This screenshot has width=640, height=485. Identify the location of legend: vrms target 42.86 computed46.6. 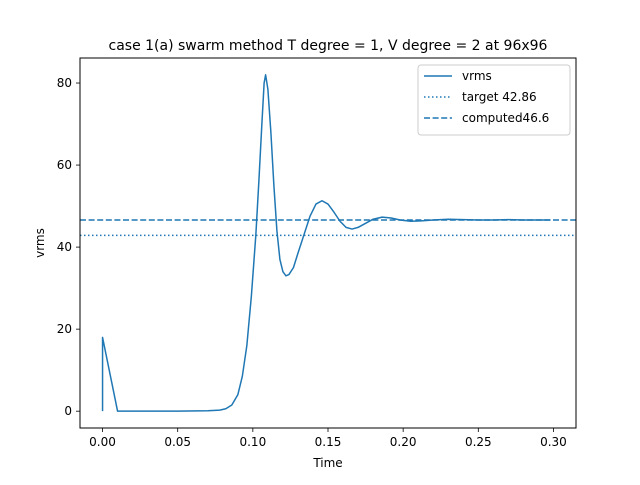
(494, 100).